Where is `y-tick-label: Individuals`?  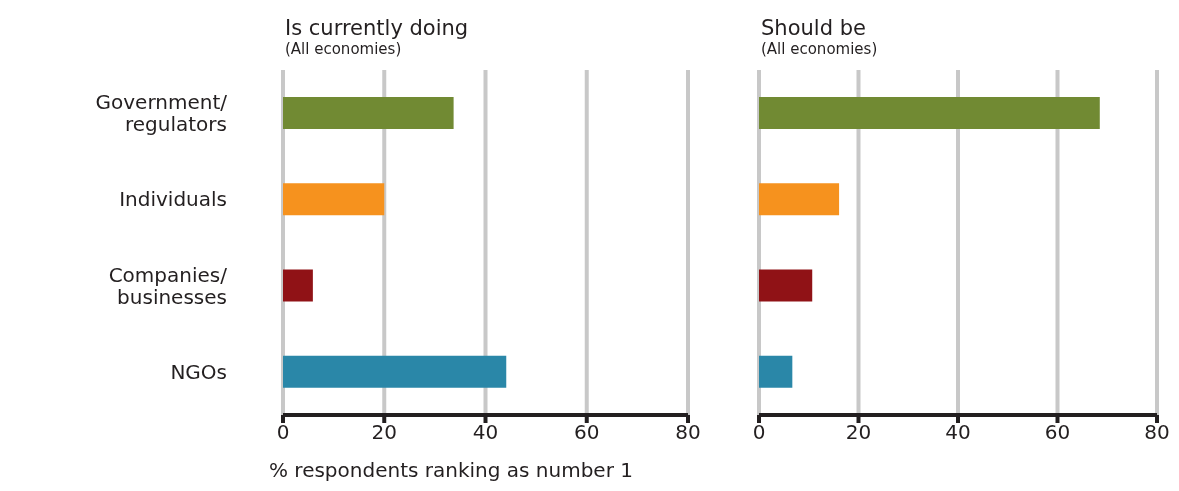 y-tick-label: Individuals is located at coordinates (173, 199).